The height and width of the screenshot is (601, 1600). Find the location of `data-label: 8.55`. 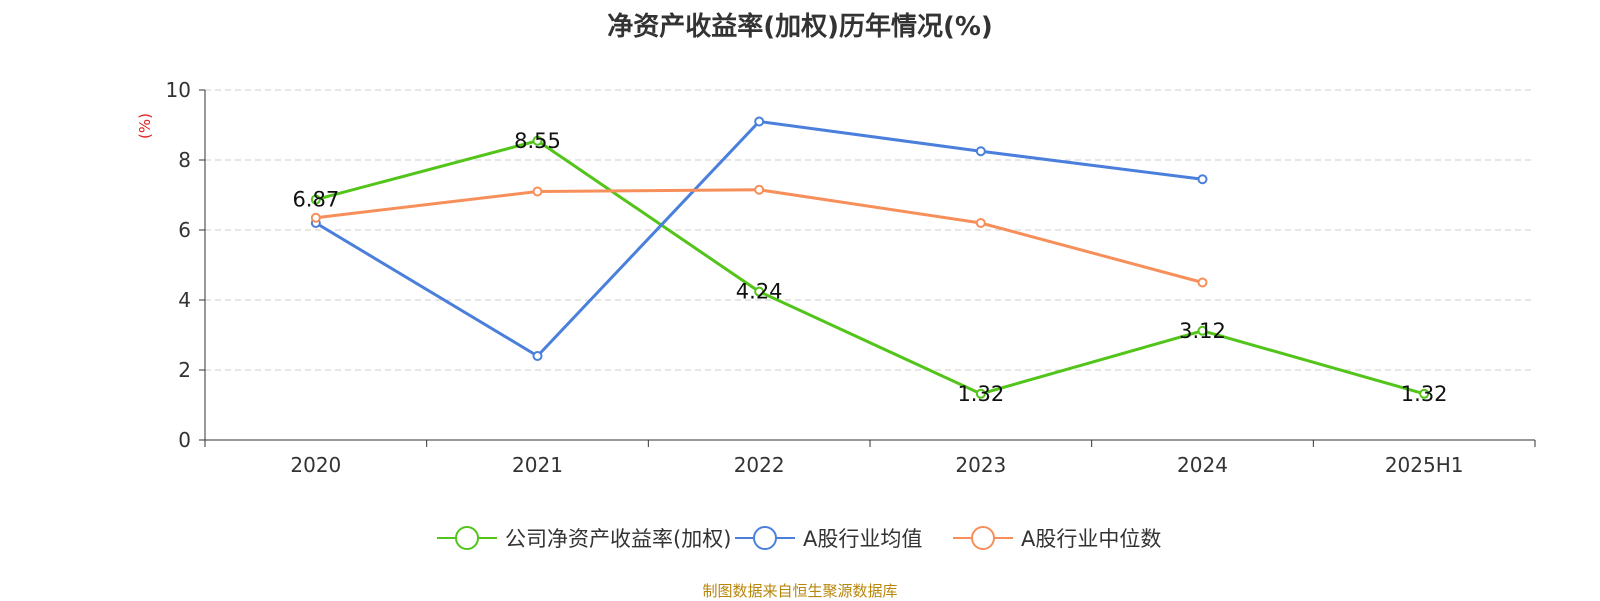

data-label: 8.55 is located at coordinates (537, 141).